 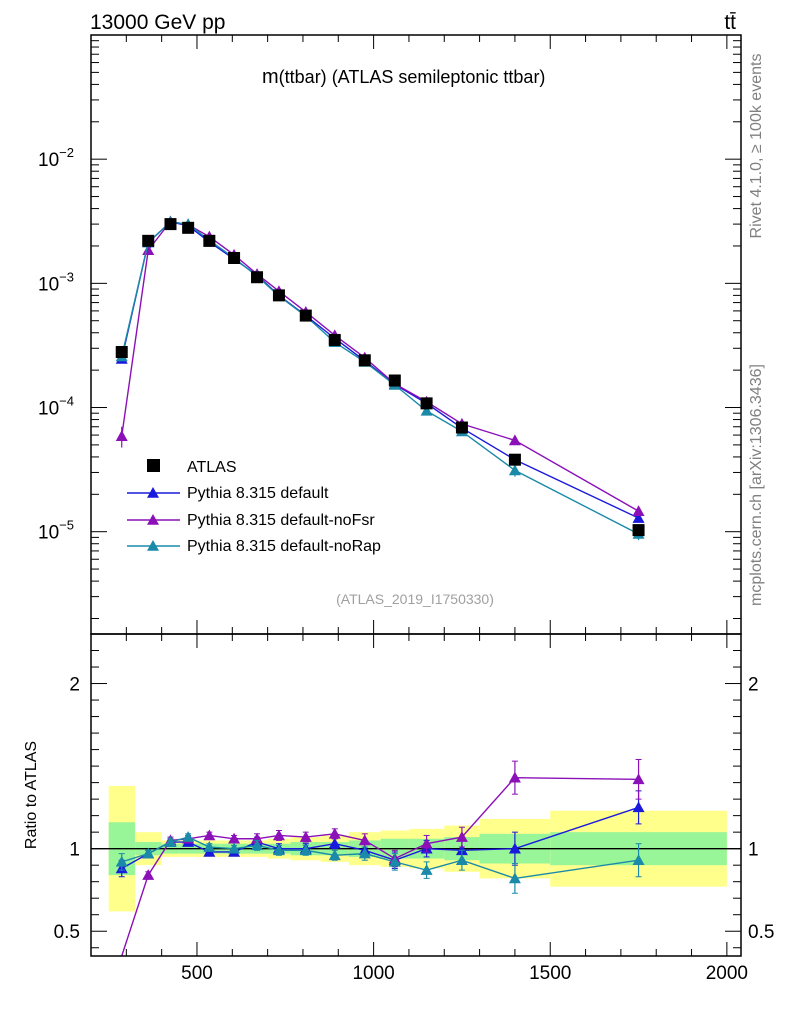 What do you see at coordinates (373, 973) in the screenshot?
I see `x-tick-label: 1000` at bounding box center [373, 973].